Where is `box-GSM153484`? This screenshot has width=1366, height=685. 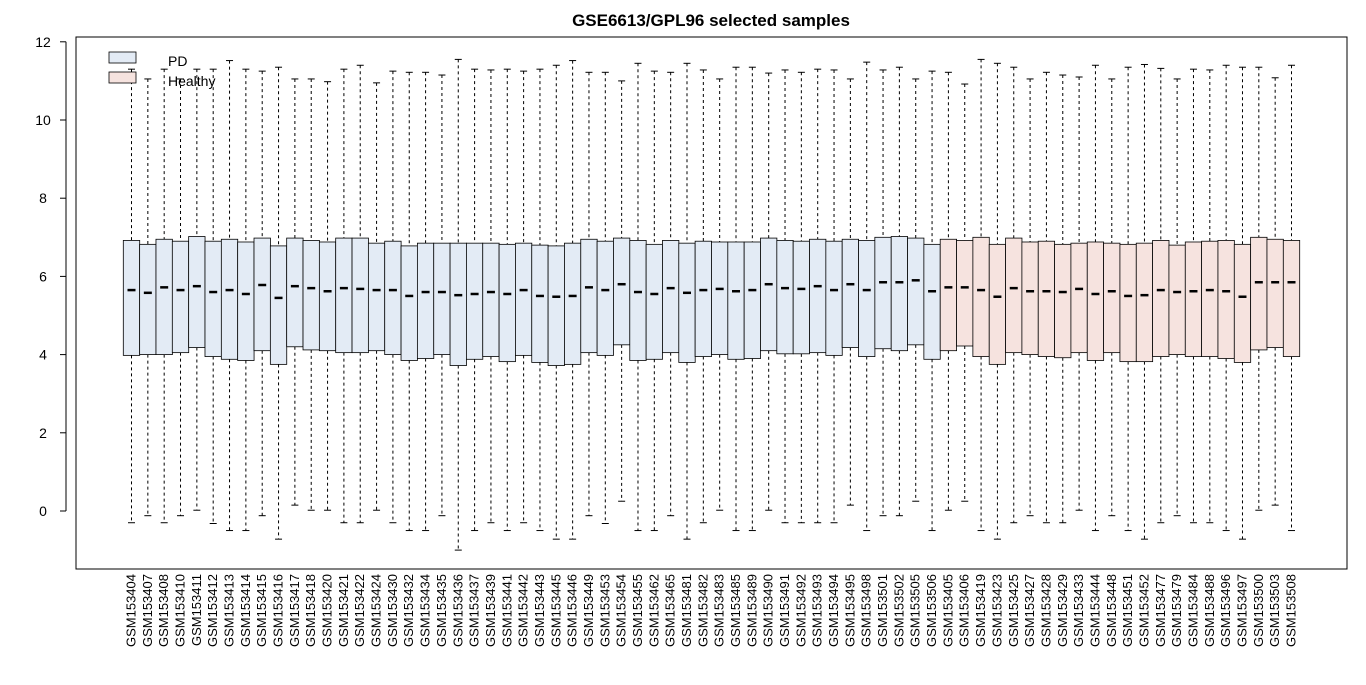 box-GSM153484 is located at coordinates (1193, 296).